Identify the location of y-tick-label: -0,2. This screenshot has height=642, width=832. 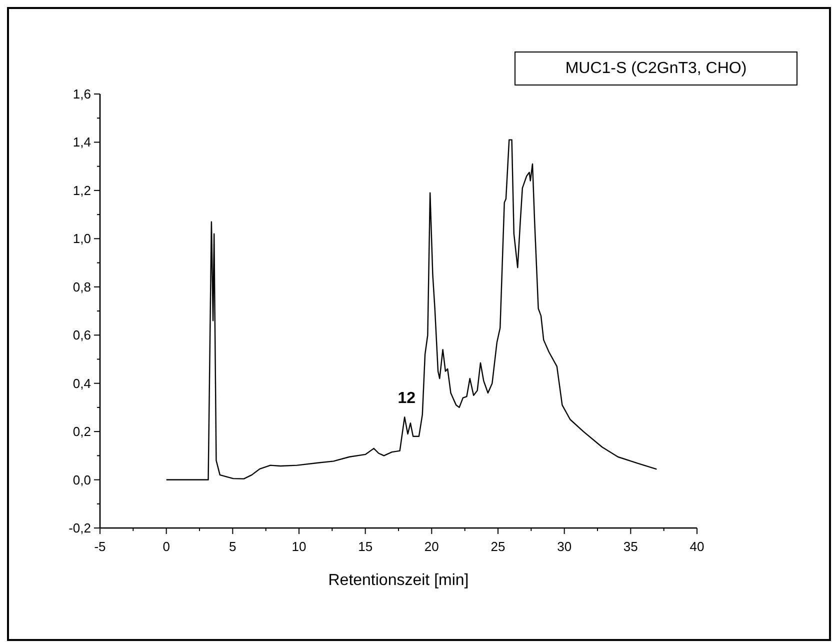
(79, 528).